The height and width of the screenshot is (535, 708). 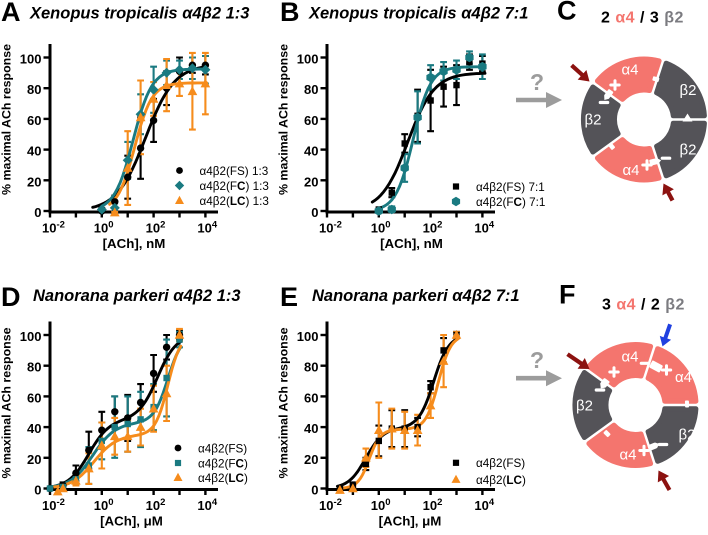 What do you see at coordinates (418, 14) in the screenshot?
I see `svg-text: Xenopus tropicalis α4β2 7:1` at bounding box center [418, 14].